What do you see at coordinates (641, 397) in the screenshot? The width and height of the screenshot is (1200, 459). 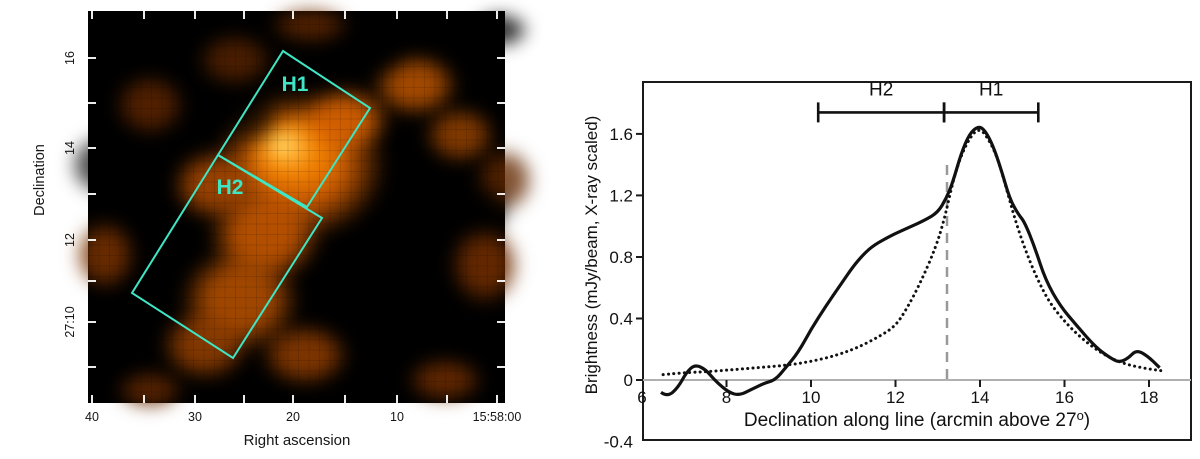 I see `x-tick-label: 6` at bounding box center [641, 397].